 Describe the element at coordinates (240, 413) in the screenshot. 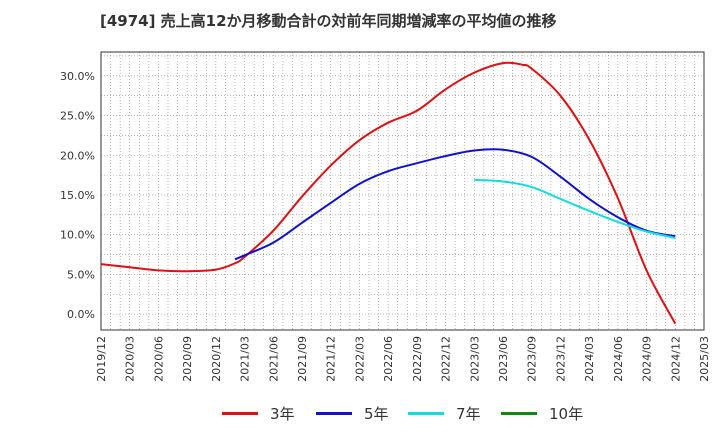

I see `legend-swatch-3y` at that location.